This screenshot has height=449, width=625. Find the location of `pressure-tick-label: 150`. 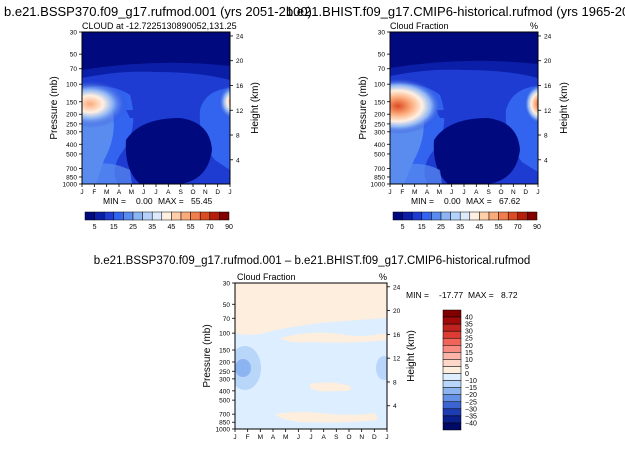

pressure-tick-label: 150 is located at coordinates (71, 102).